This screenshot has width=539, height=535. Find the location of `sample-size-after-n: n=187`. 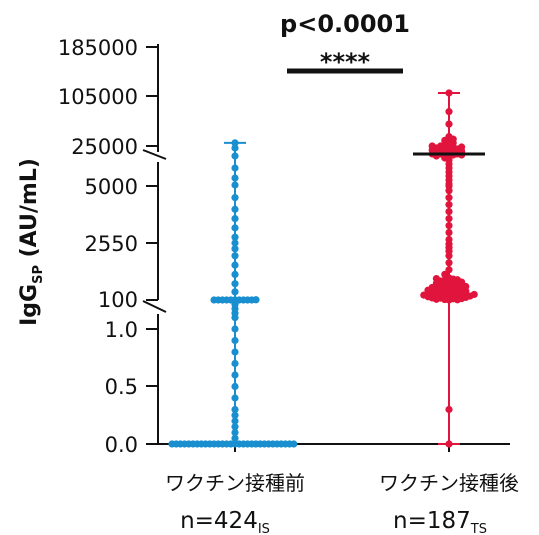

sample-size-after-n: n=187 is located at coordinates (432, 521).